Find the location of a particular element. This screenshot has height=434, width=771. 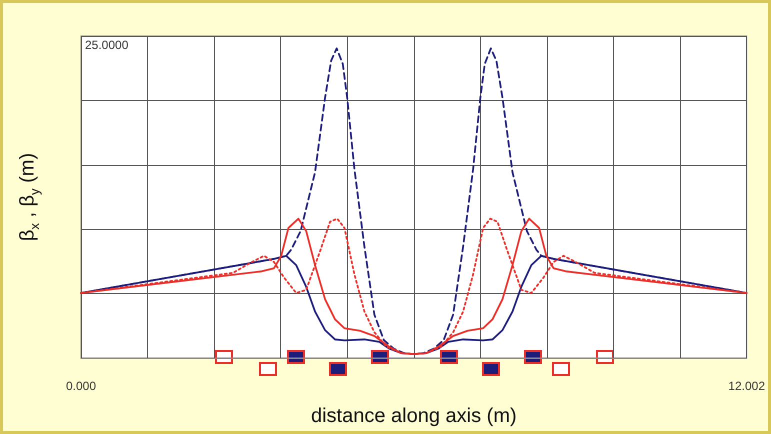

x-axis-title: distance along axis (m) is located at coordinates (413, 416).